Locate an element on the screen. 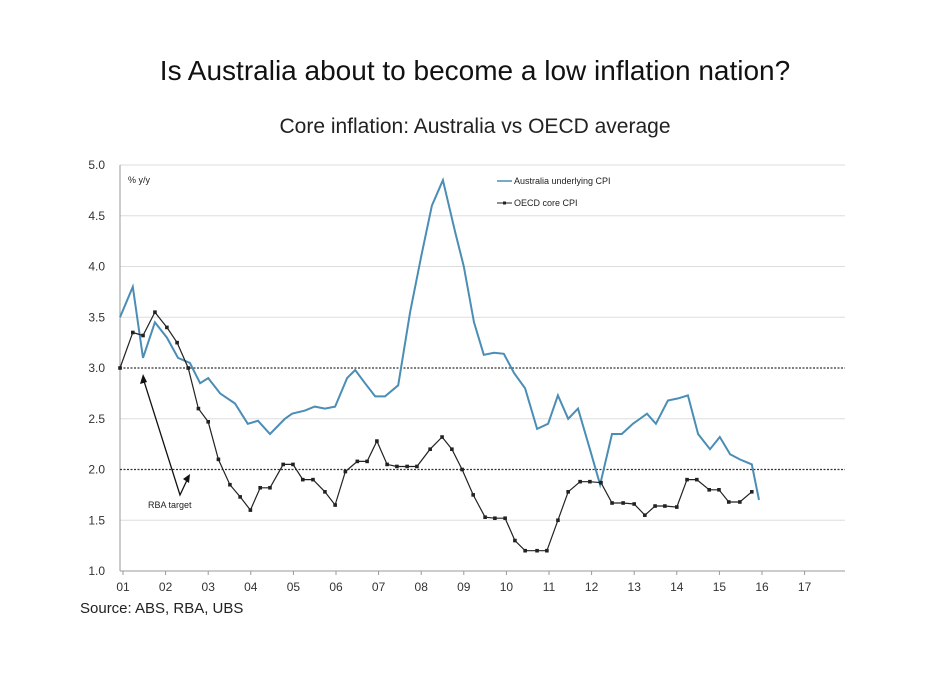 This screenshot has width=950, height=674. x-tick-label: 13 is located at coordinates (635, 587).